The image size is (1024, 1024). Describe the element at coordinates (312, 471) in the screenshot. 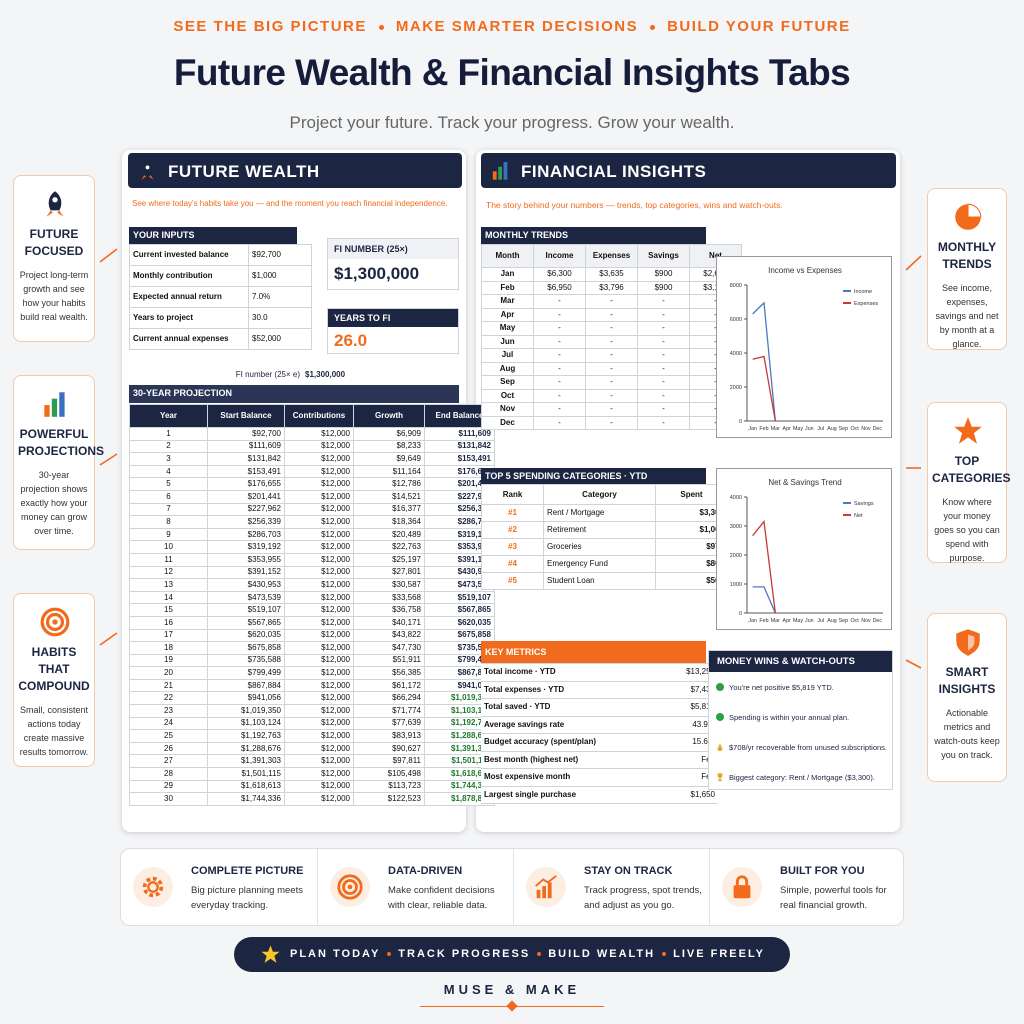

I see `table-row: 4 $153,491 $12,000 $11,164 $176,655` at that location.